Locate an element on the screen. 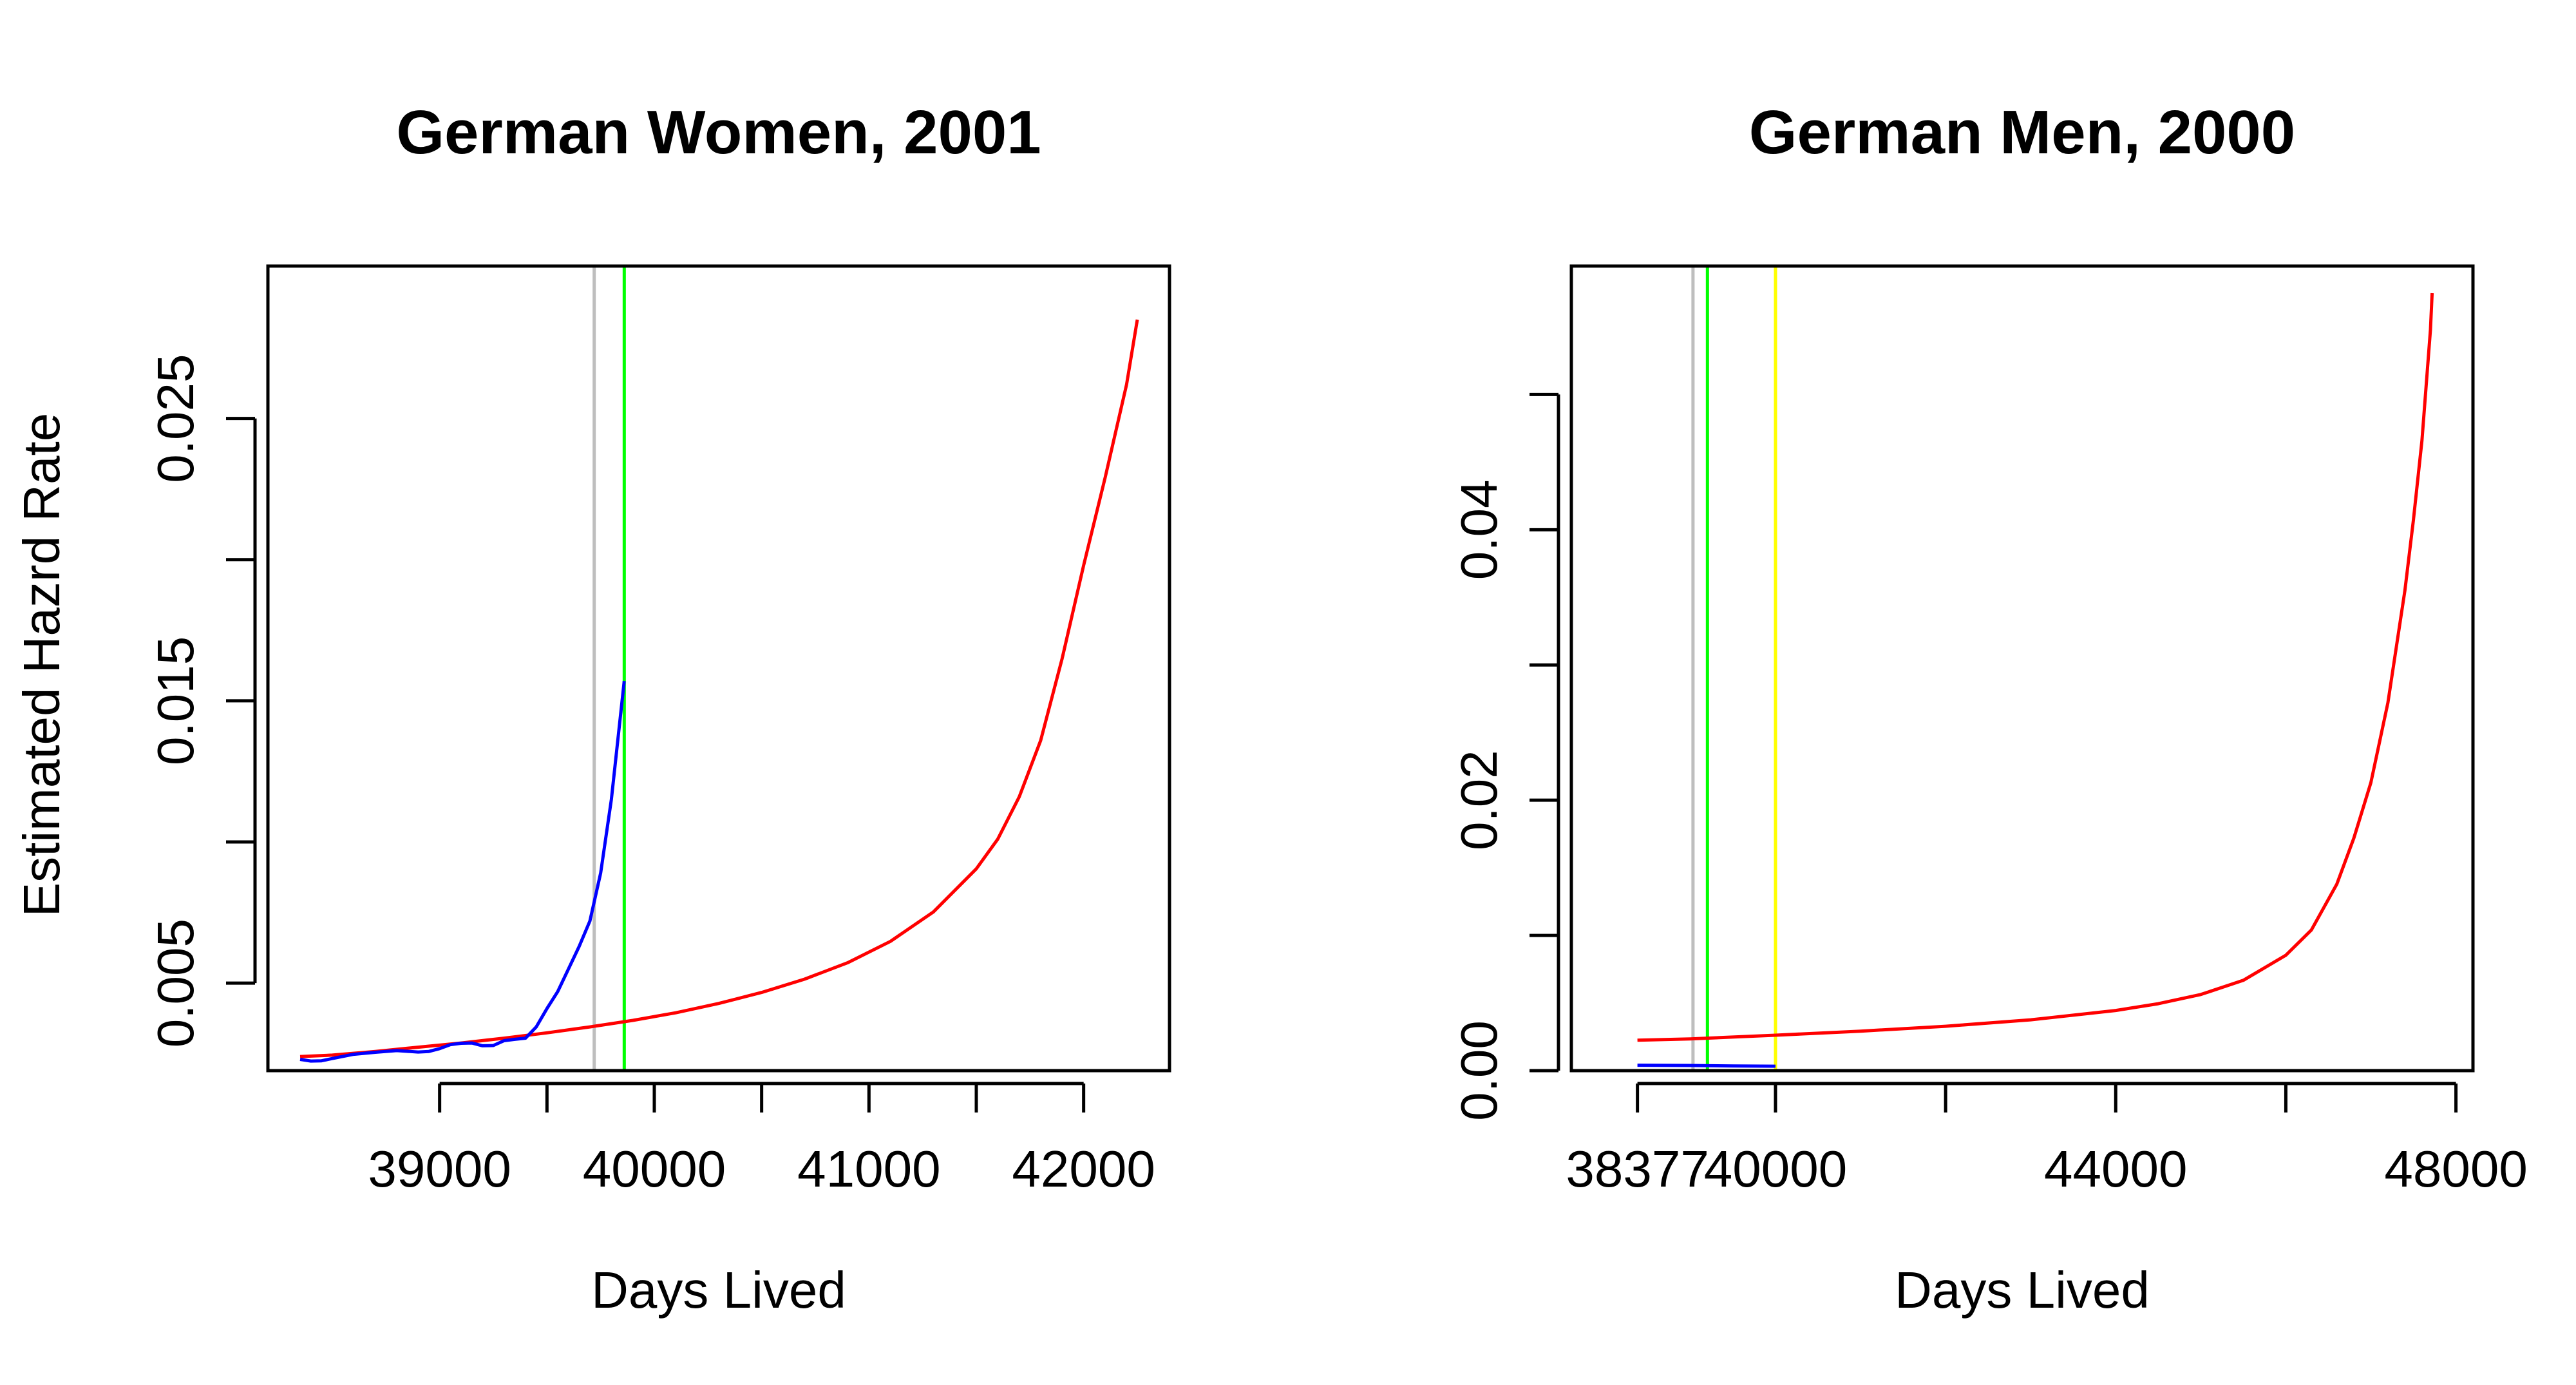 The image size is (2576, 1385). x-tick-label-men: 48000 is located at coordinates (2456, 1169).